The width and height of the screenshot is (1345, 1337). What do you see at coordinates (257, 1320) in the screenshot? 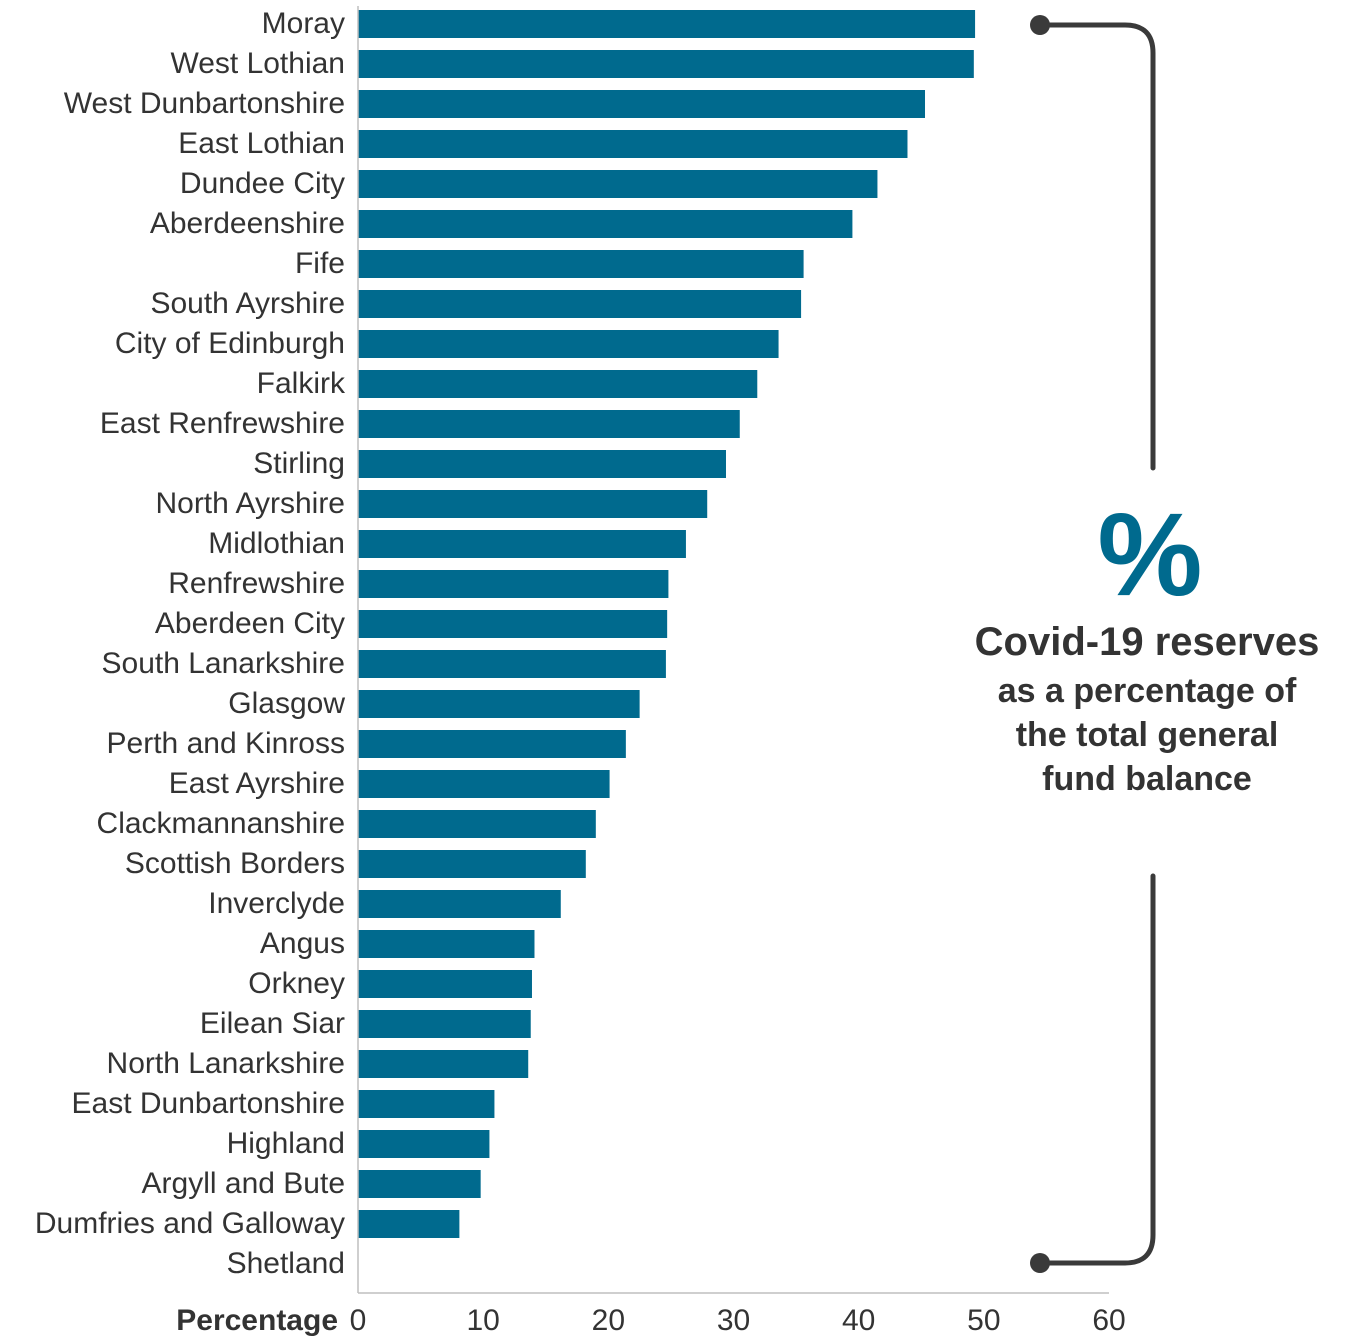
I see `x-axis-title: Percentage` at bounding box center [257, 1320].